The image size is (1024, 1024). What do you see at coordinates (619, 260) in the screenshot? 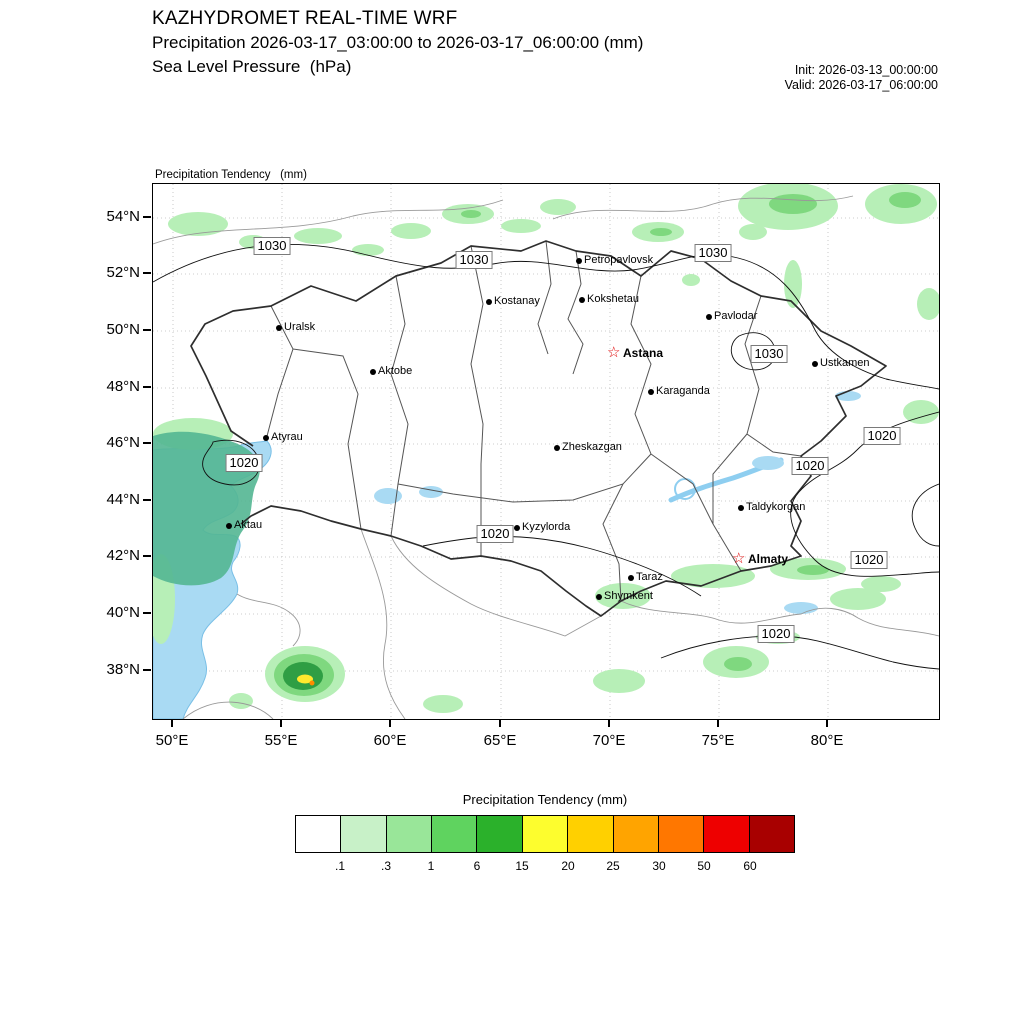
I see `city-label: Petropavlovsk` at bounding box center [619, 260].